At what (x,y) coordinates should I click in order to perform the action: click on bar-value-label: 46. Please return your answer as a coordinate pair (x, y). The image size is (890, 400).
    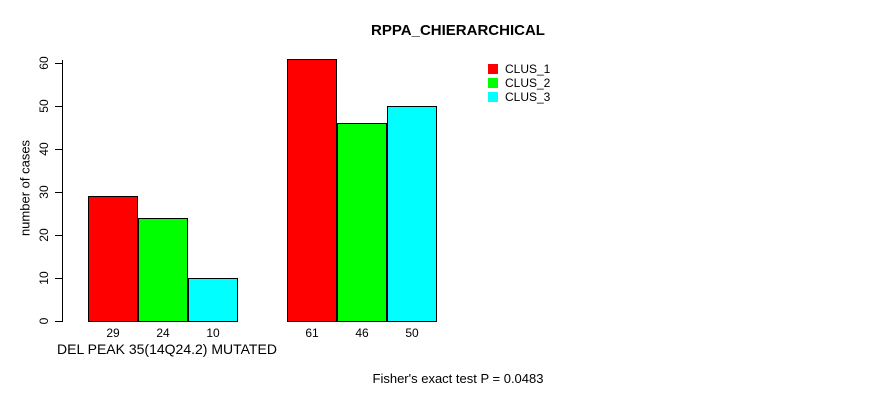
    Looking at the image, I should click on (362, 333).